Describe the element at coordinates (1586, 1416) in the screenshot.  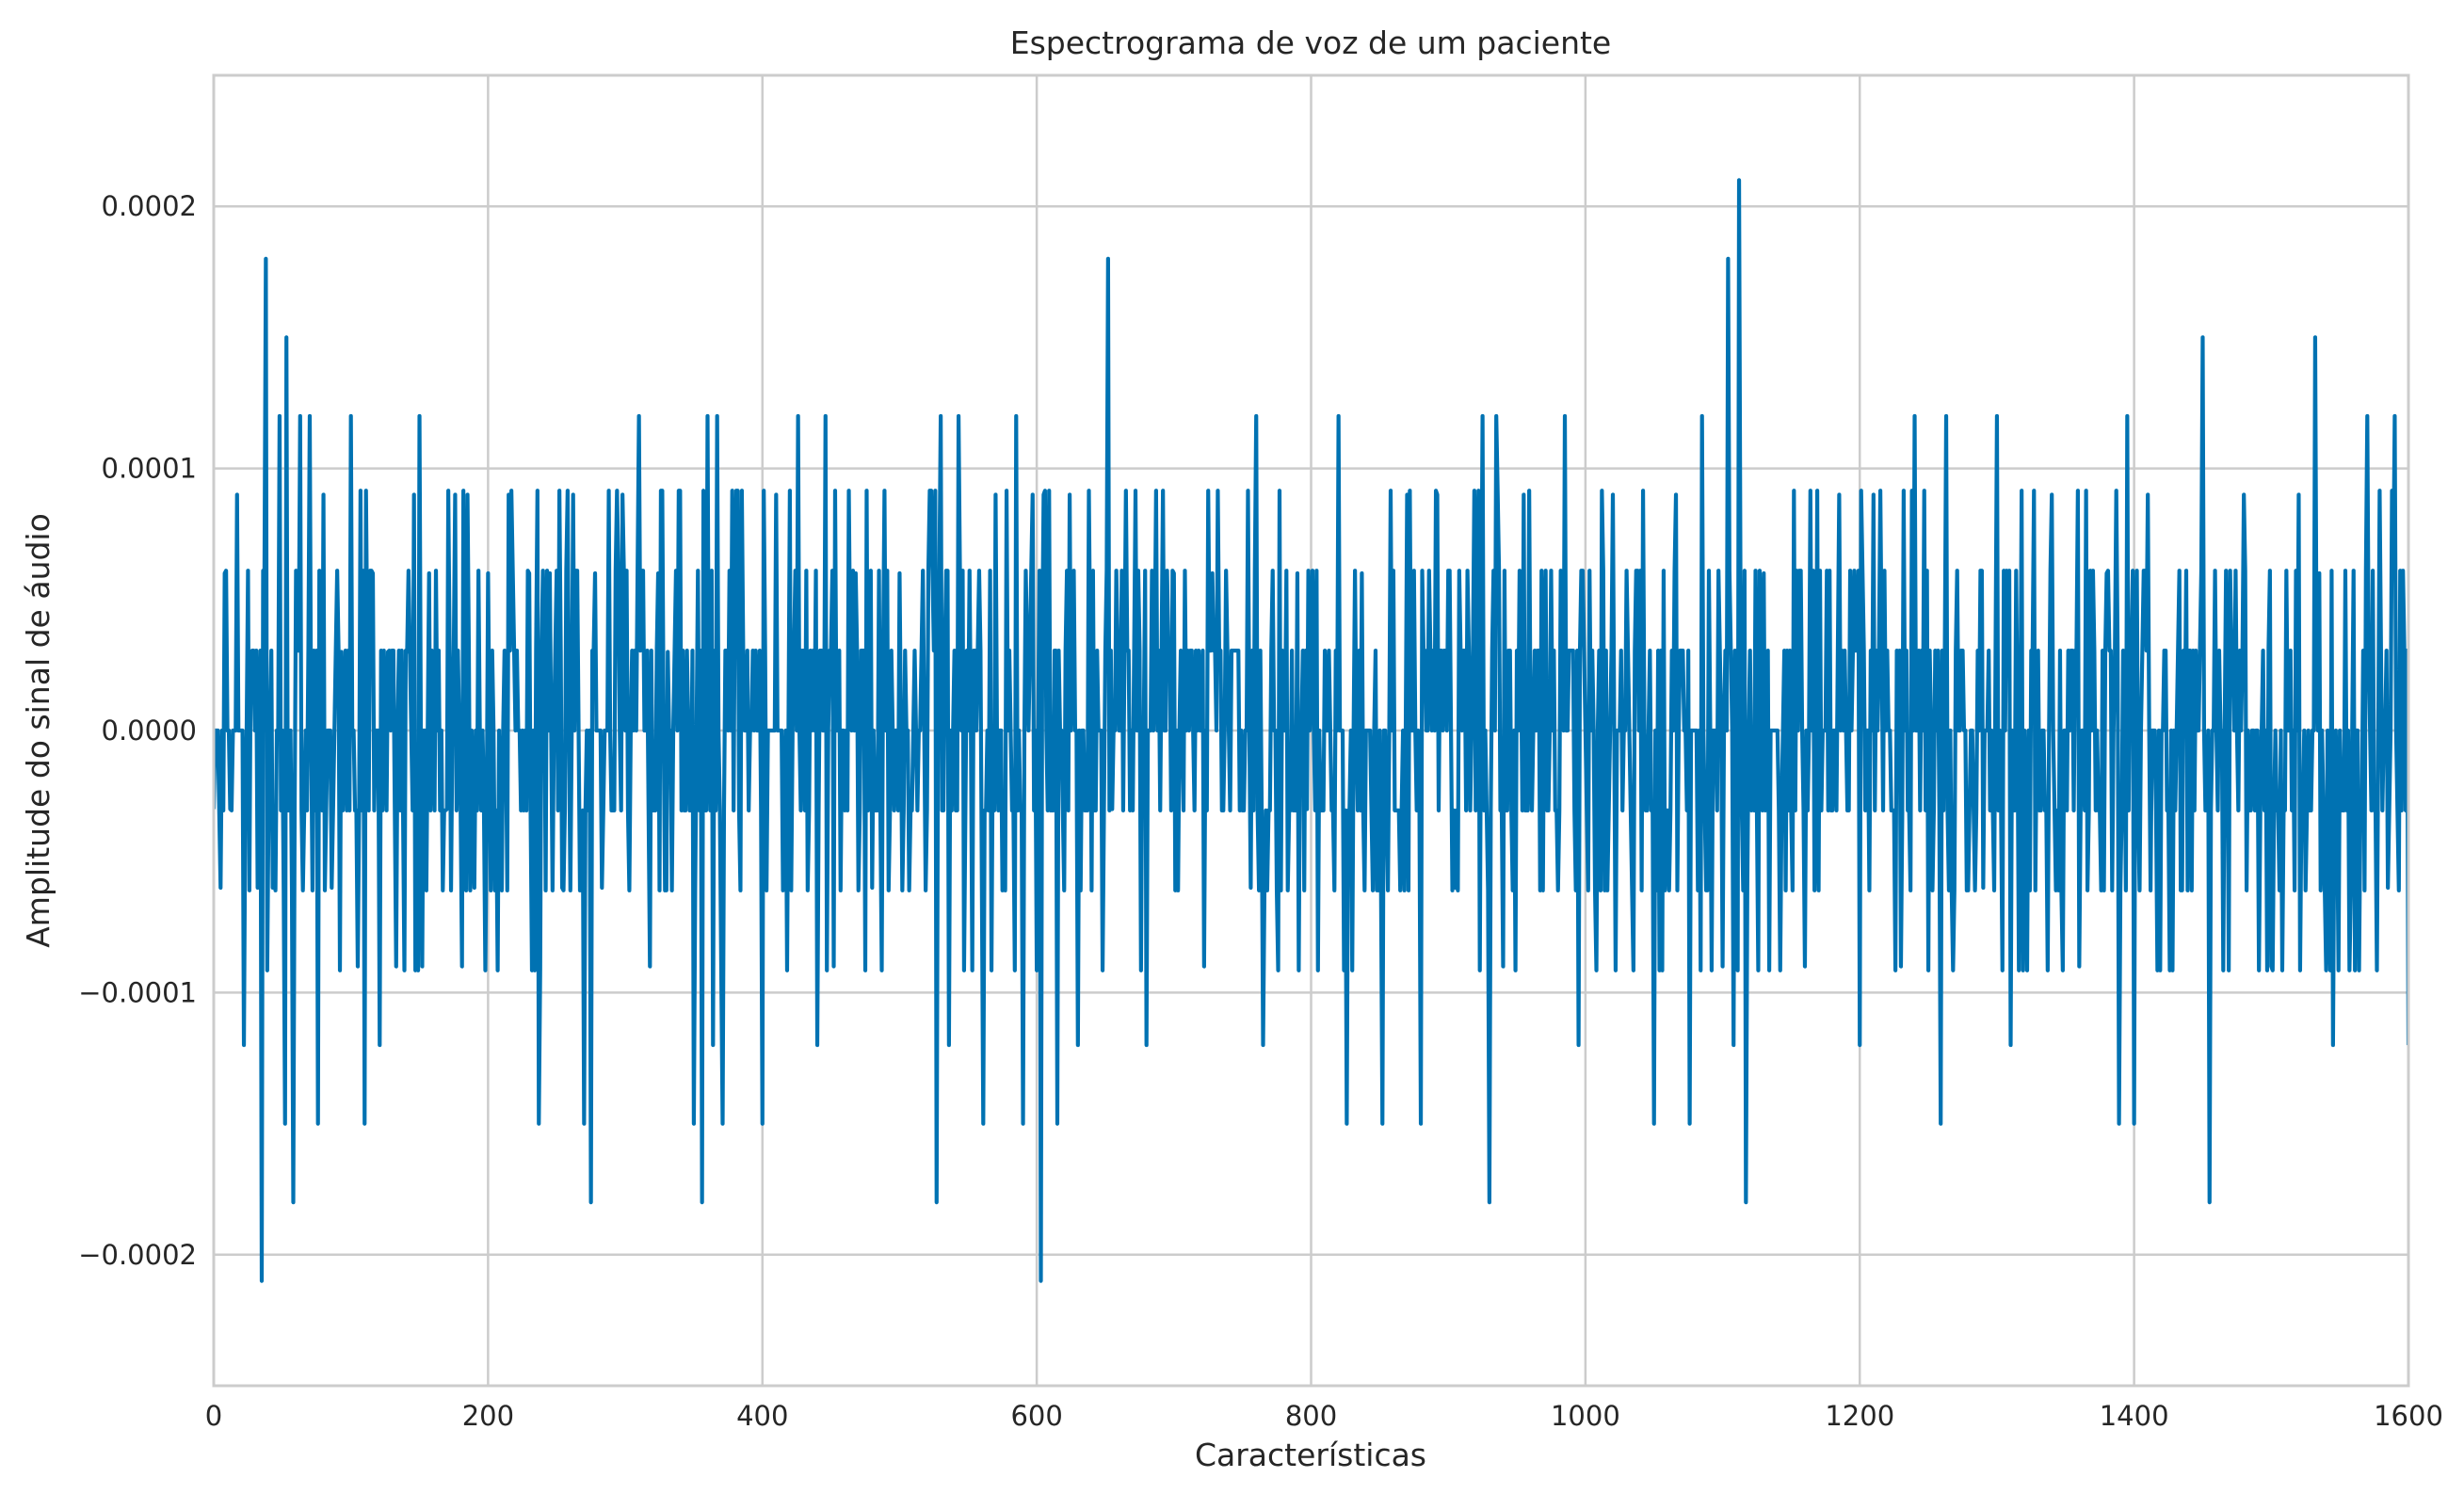
I see `x-tick-label: 1000` at that location.